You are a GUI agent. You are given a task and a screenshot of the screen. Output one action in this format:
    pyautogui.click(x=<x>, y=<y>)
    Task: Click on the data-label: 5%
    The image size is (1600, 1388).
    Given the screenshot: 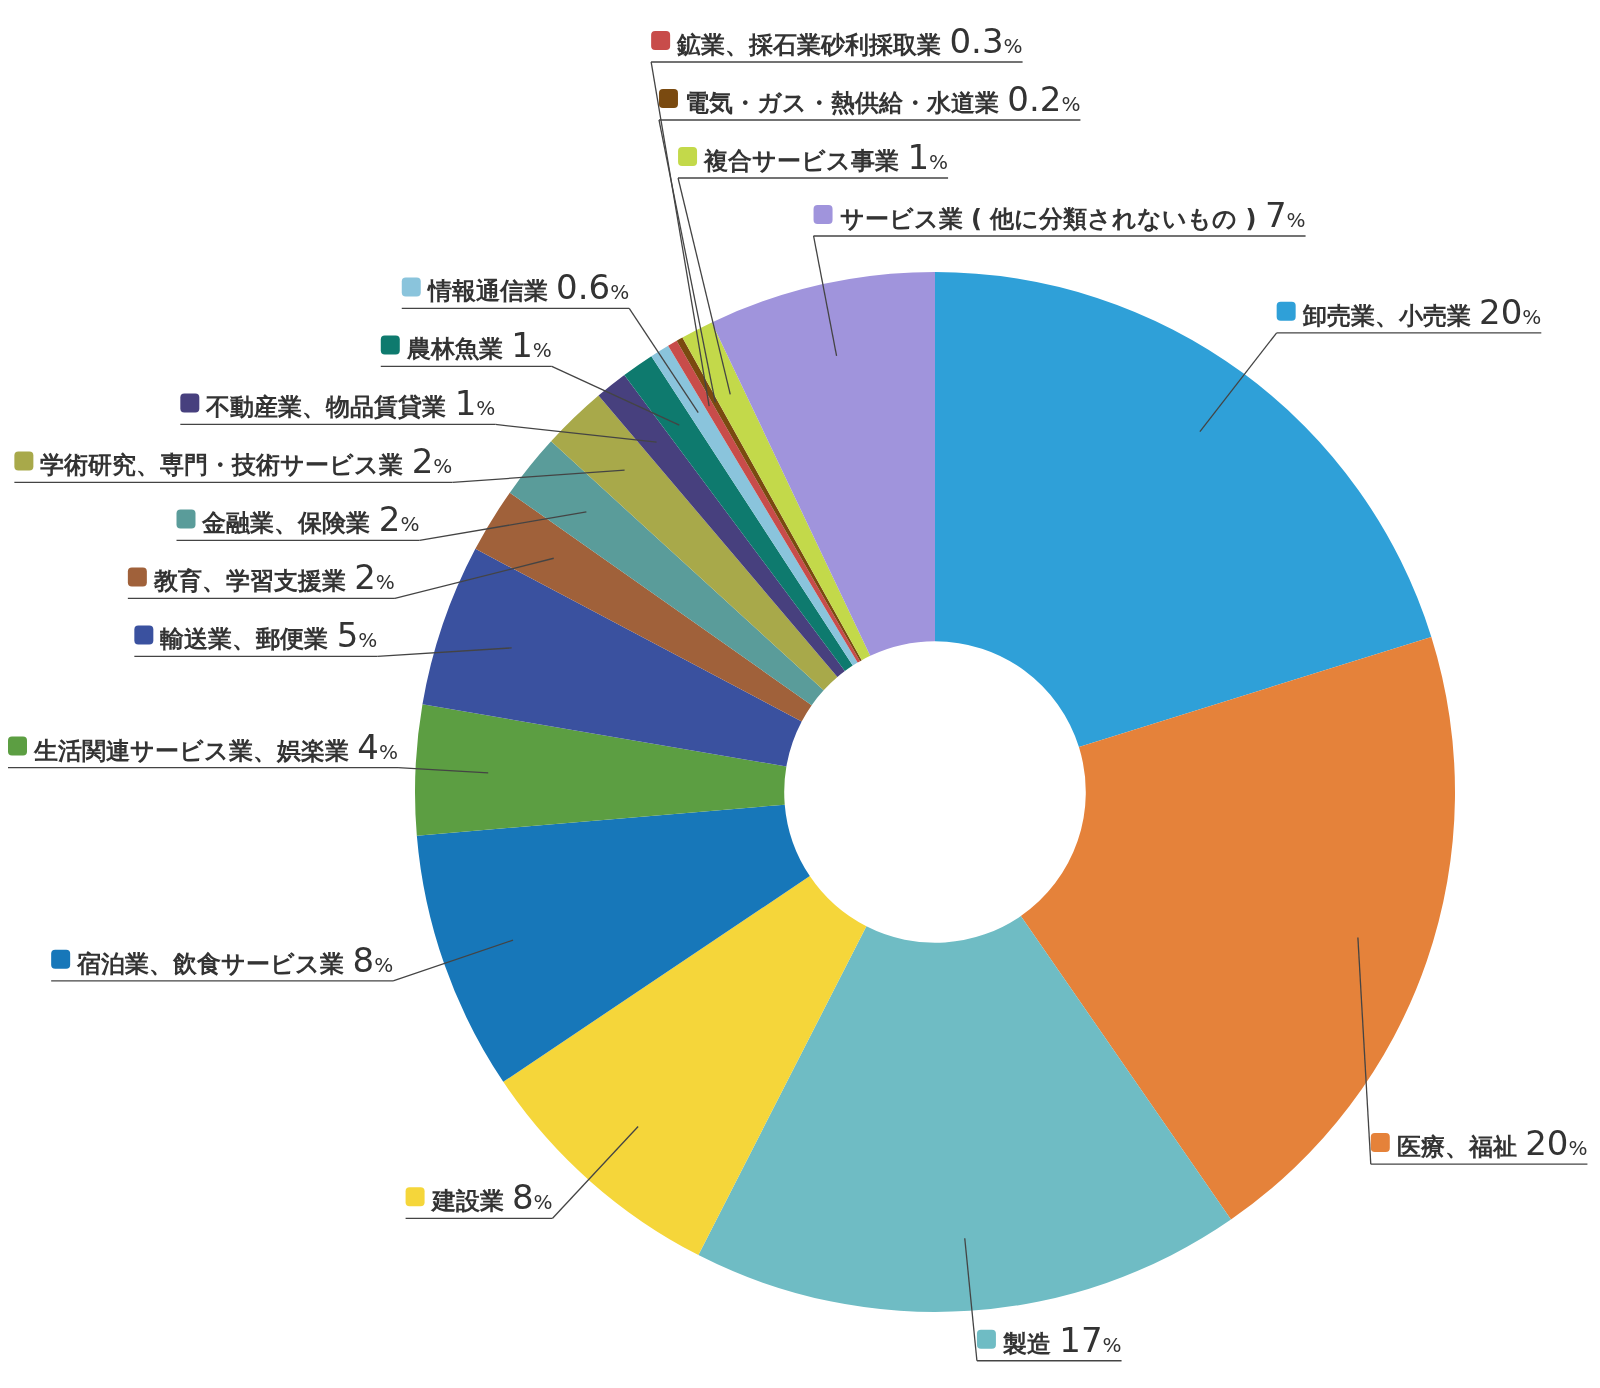 What is the action you would take?
    pyautogui.click(x=357, y=635)
    